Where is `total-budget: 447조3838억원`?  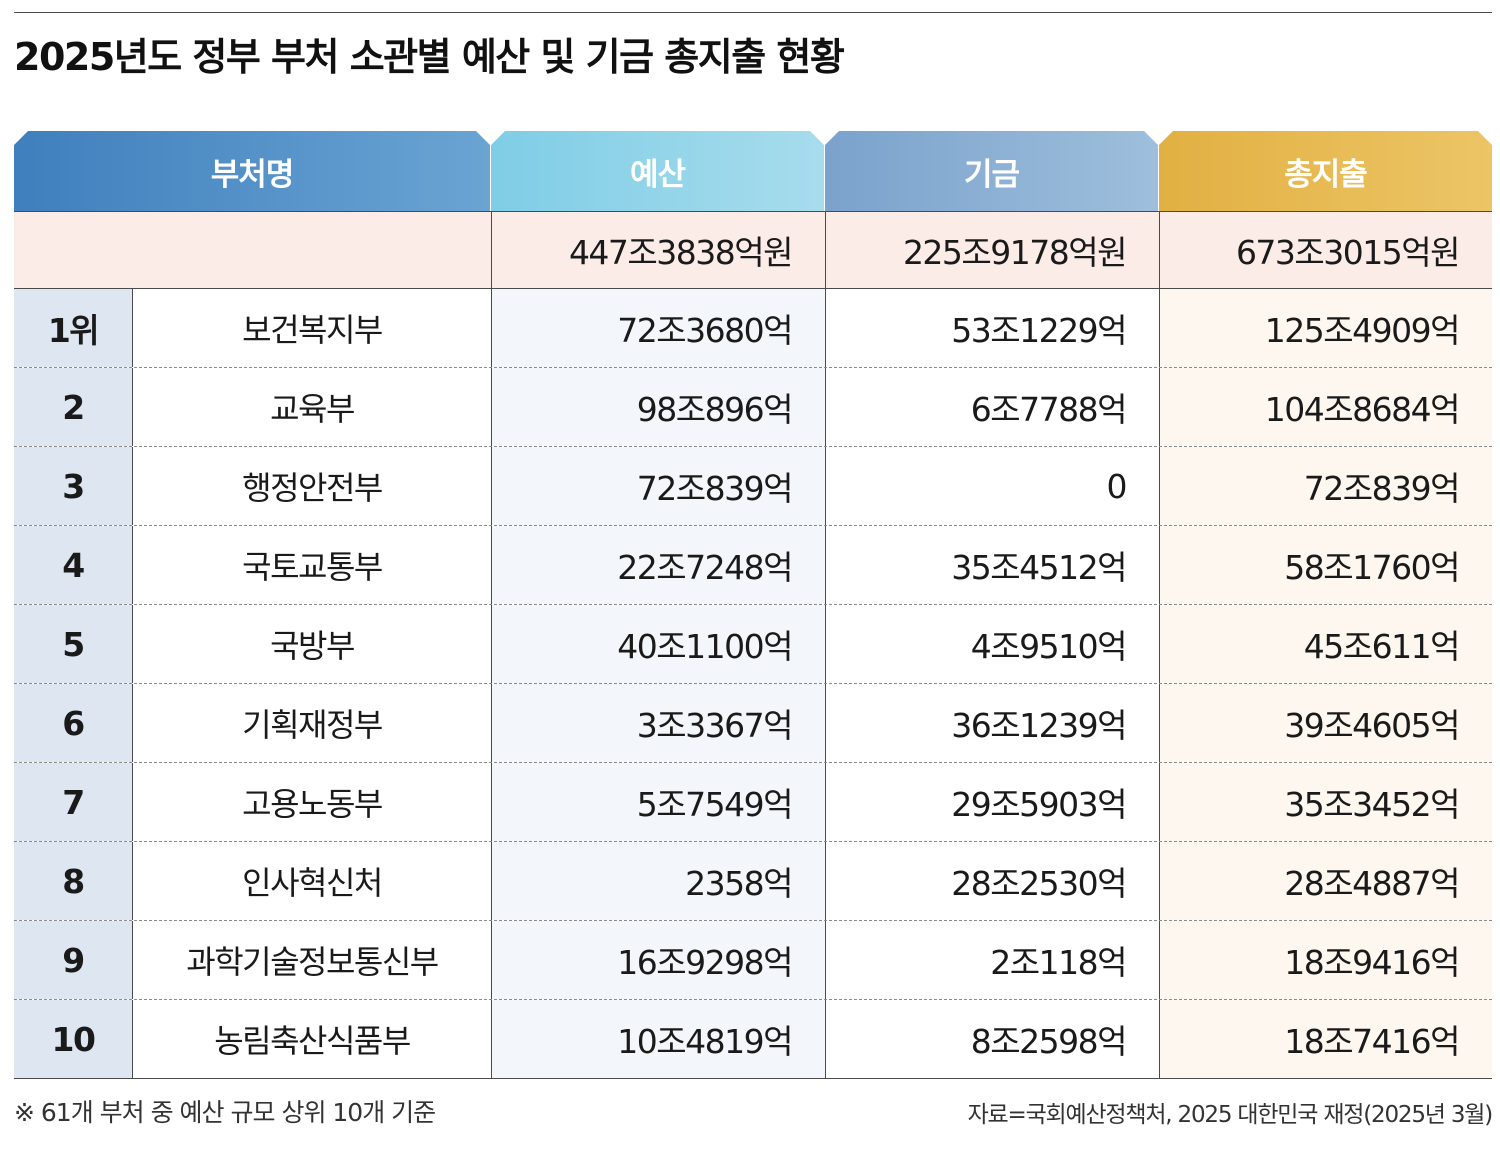 total-budget: 447조3838억원 is located at coordinates (658, 250).